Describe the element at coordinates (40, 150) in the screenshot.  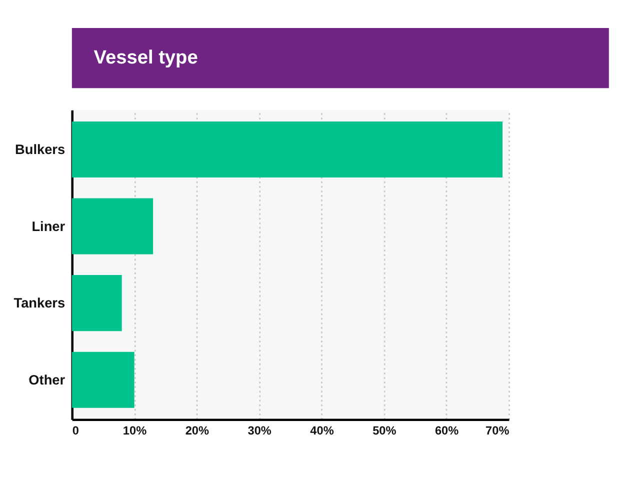
I see `y-tick-label: Bulkers` at that location.